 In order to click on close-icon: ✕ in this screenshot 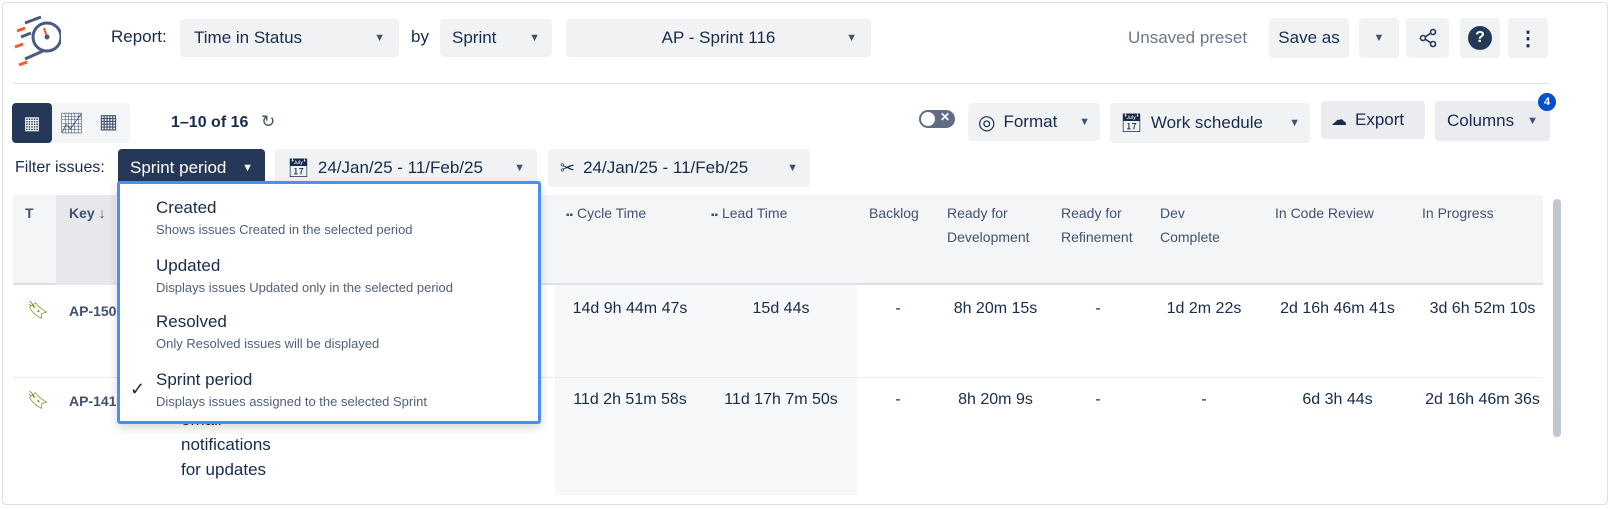, I will do `click(945, 117)`.